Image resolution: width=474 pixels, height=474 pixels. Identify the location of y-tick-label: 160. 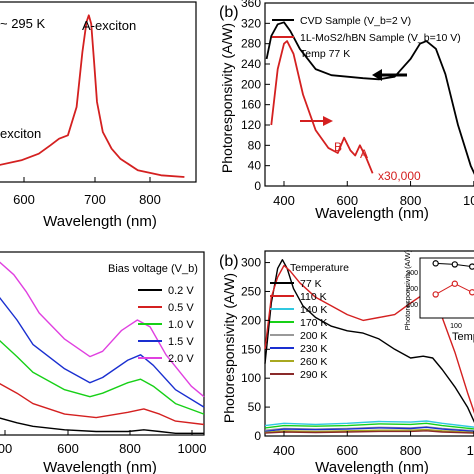
(251, 105).